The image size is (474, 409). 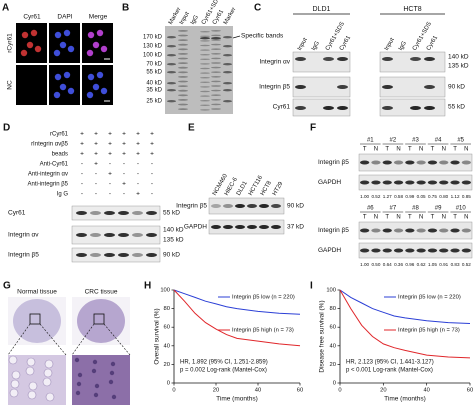 What do you see at coordinates (19, 339) in the screenshot?
I see `zoom-line` at bounding box center [19, 339].